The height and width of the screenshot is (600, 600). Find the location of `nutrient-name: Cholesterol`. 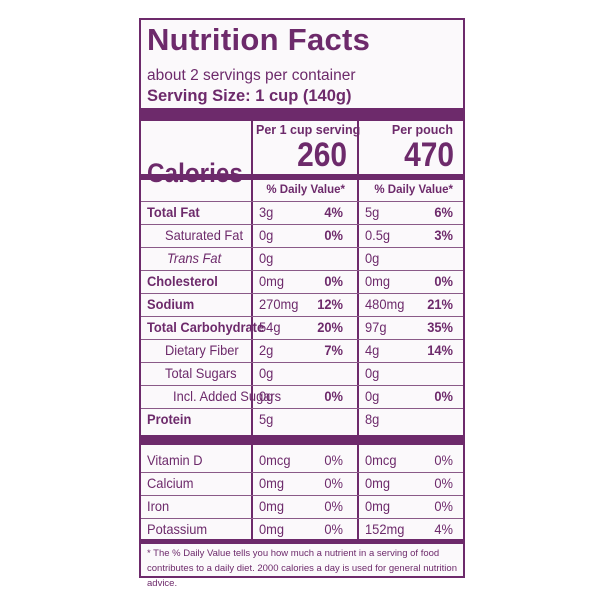

nutrient-name: Cholesterol is located at coordinates (182, 281).